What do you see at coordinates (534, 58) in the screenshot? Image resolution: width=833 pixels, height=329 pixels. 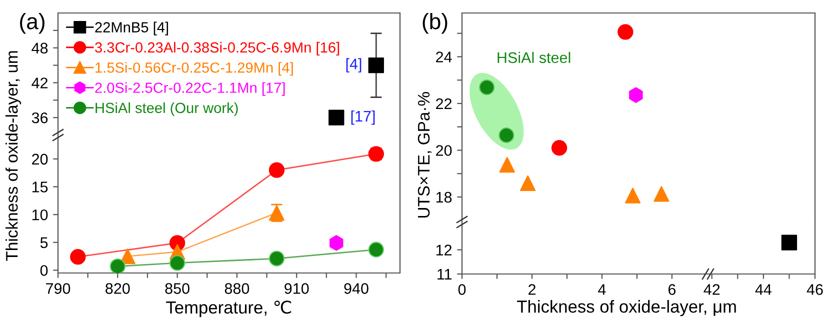 I see `annotation: HSiAl steel` at bounding box center [534, 58].